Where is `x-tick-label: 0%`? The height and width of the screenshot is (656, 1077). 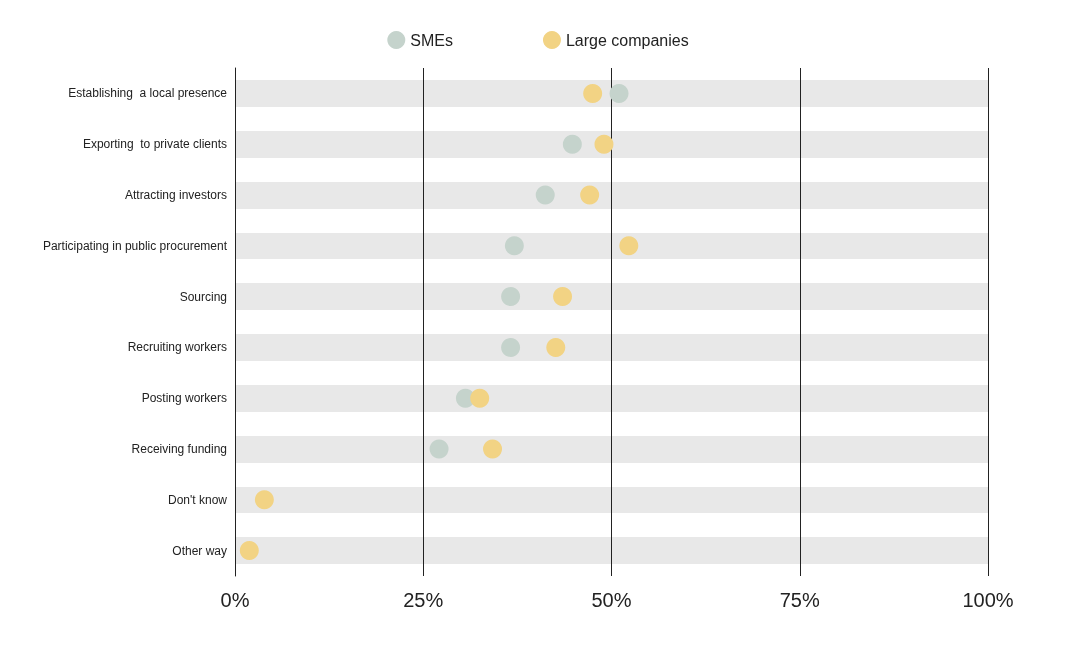
x-tick-label: 0% is located at coordinates (235, 600).